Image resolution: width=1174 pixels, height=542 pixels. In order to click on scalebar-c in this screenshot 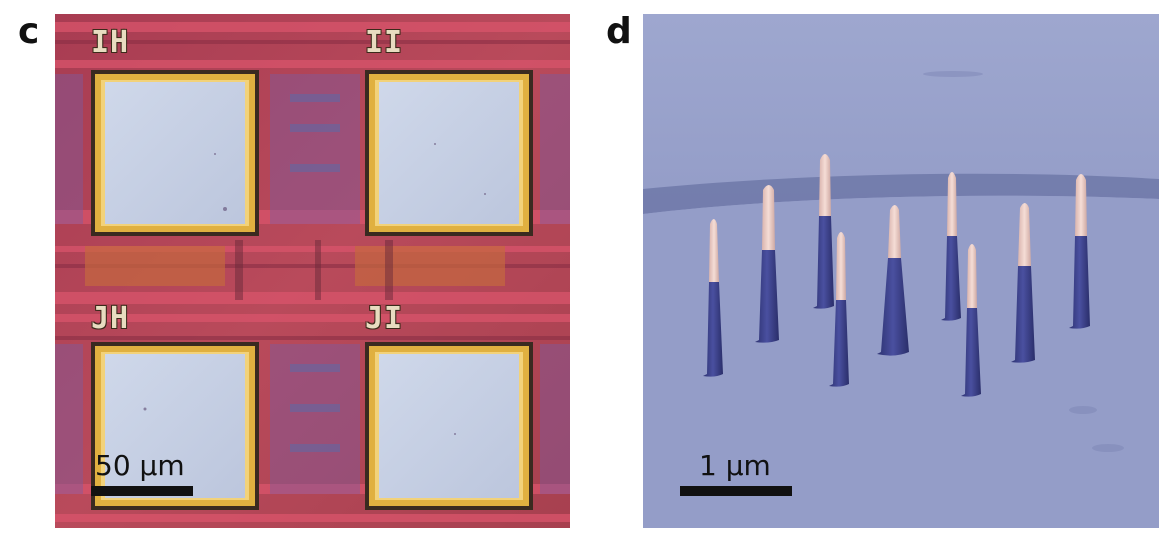, I will do `click(142, 491)`.